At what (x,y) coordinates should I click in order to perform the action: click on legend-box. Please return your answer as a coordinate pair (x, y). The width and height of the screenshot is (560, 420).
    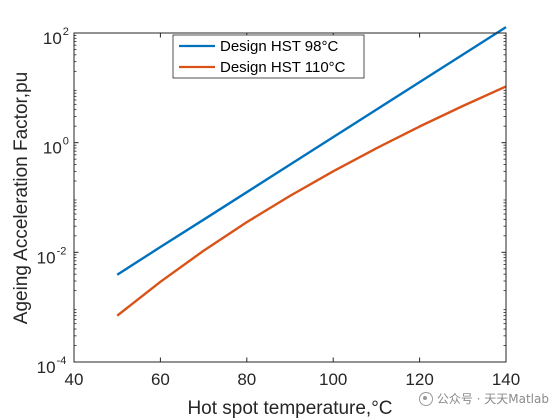
    Looking at the image, I should click on (268, 56).